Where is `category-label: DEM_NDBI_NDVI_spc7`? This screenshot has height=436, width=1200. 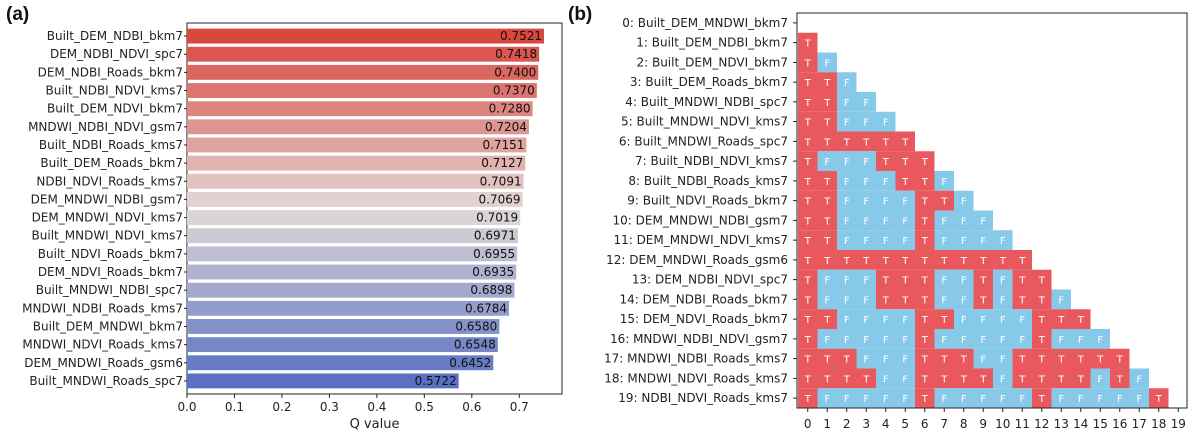 category-label: DEM_NDBI_NDVI_spc7 is located at coordinates (116, 54).